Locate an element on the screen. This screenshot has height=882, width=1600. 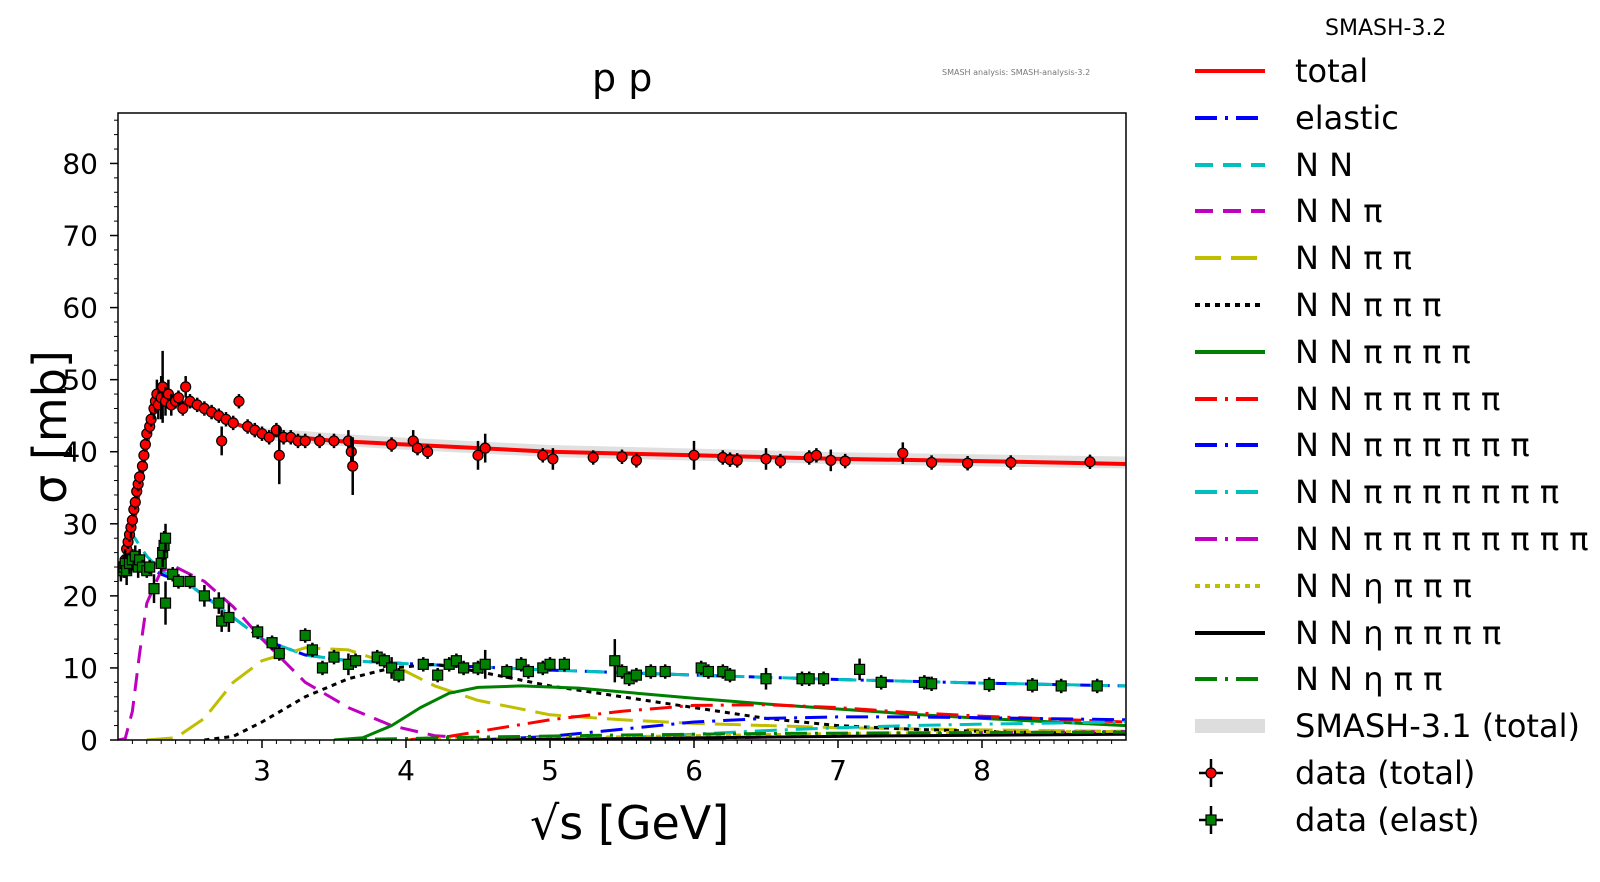
legend-label: data (elast) is located at coordinates (1387, 819).